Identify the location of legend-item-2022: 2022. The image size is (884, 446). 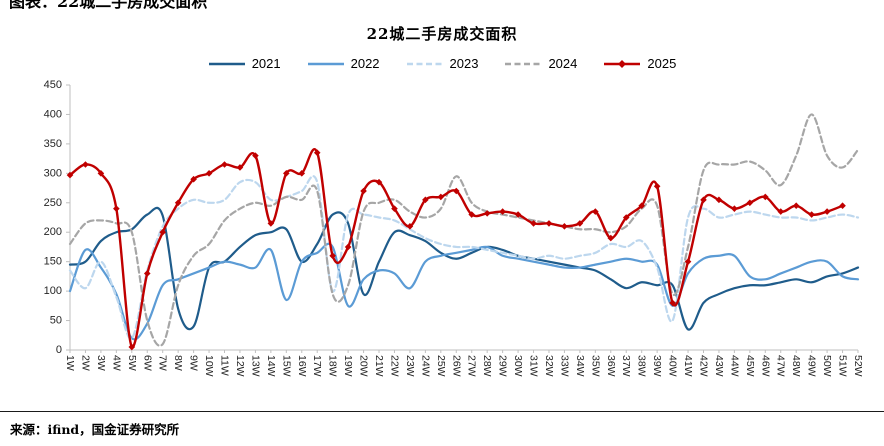
(343, 63).